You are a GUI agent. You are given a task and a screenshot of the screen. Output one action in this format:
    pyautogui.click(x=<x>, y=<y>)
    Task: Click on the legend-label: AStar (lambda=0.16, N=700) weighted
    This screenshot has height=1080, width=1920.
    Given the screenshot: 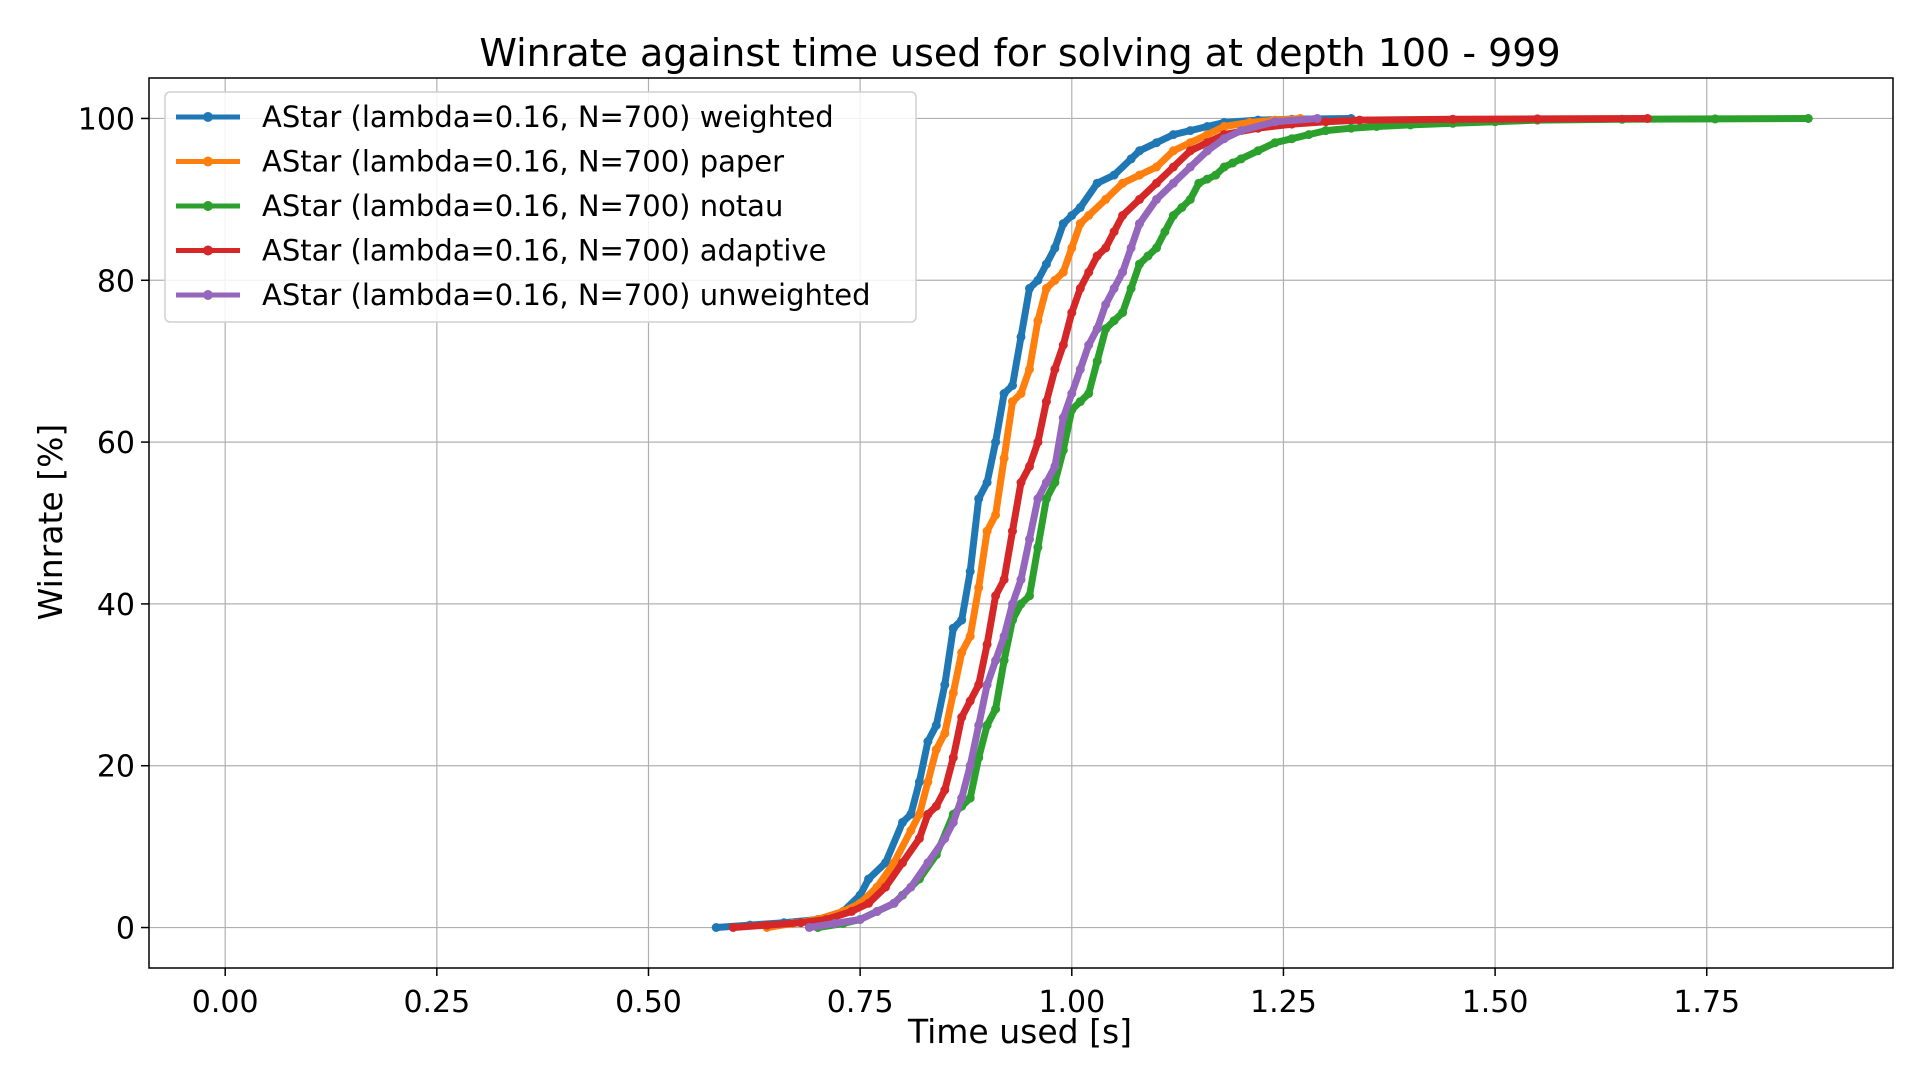 What is the action you would take?
    pyautogui.click(x=548, y=117)
    